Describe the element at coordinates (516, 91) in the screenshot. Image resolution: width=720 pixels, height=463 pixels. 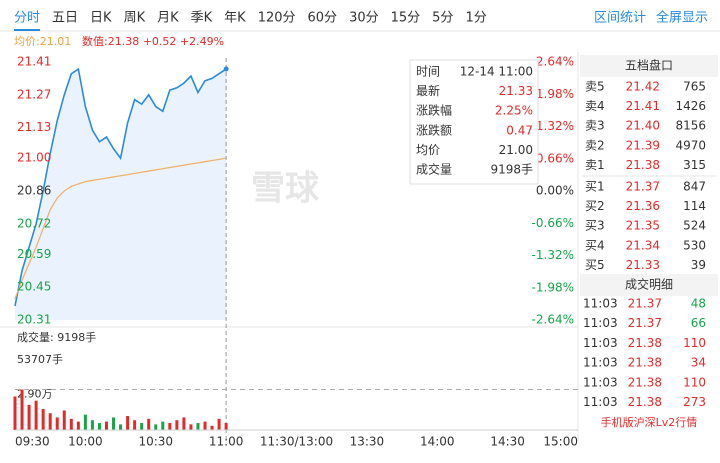
I see `tooltip-value: 21.33` at that location.